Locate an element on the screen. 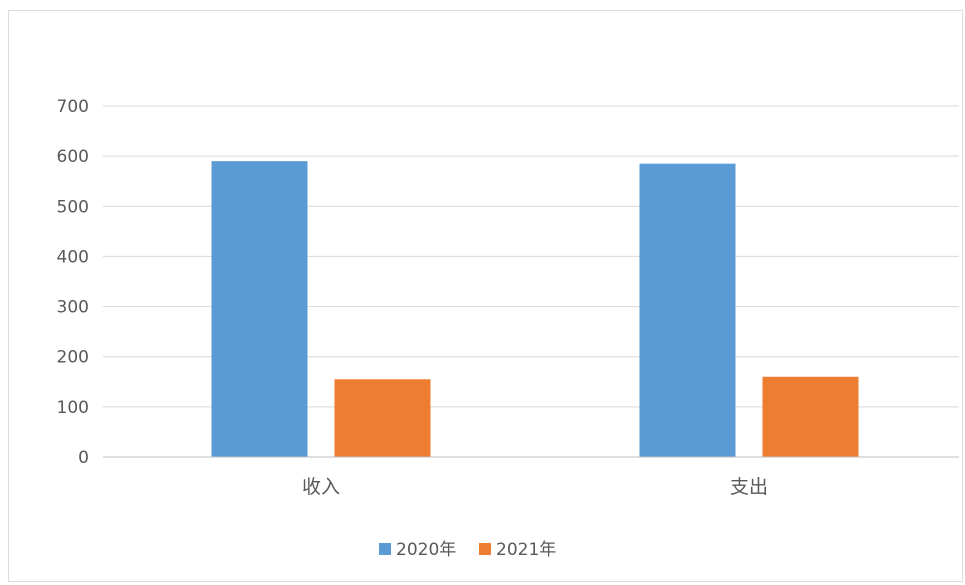 The height and width of the screenshot is (585, 965). y-tick-label: 0 is located at coordinates (83, 458).